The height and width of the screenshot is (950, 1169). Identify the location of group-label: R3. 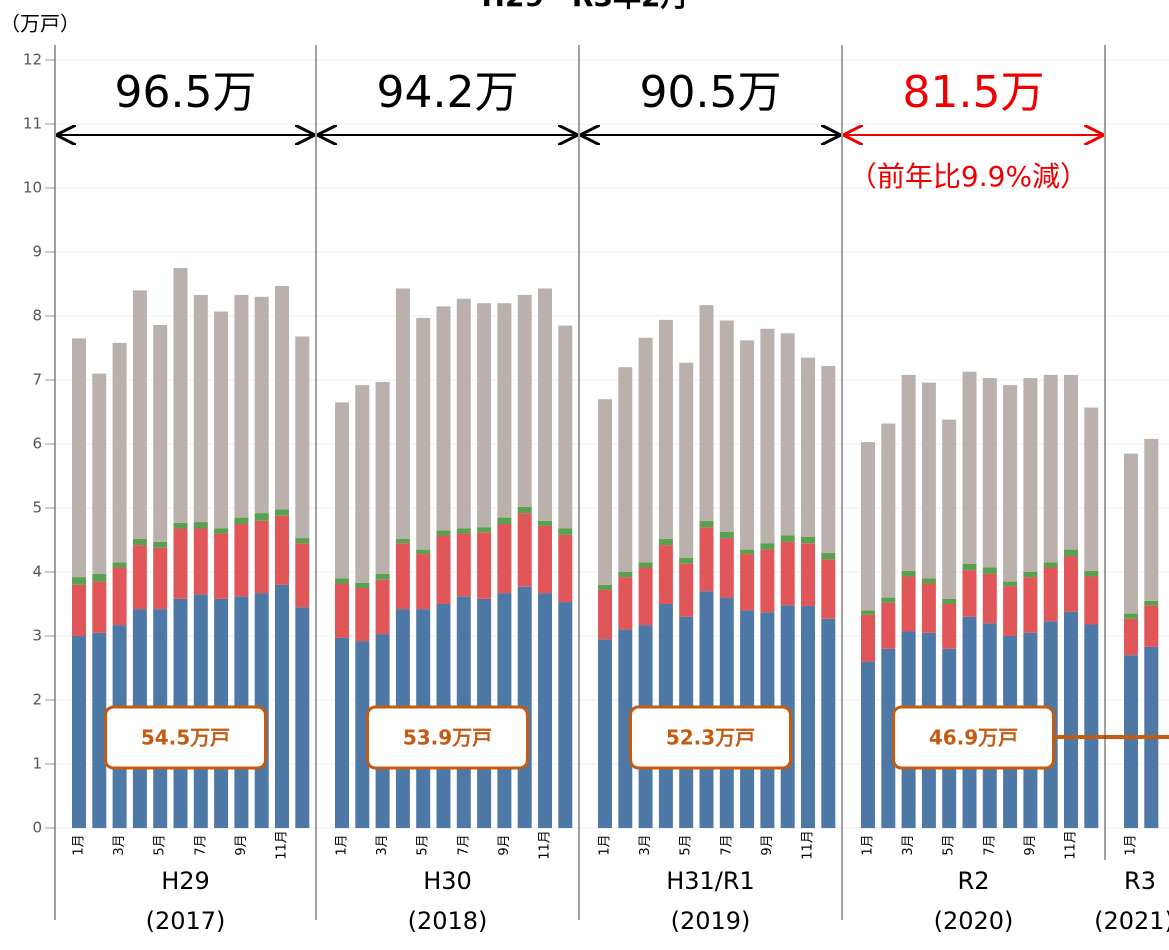
(1140, 881).